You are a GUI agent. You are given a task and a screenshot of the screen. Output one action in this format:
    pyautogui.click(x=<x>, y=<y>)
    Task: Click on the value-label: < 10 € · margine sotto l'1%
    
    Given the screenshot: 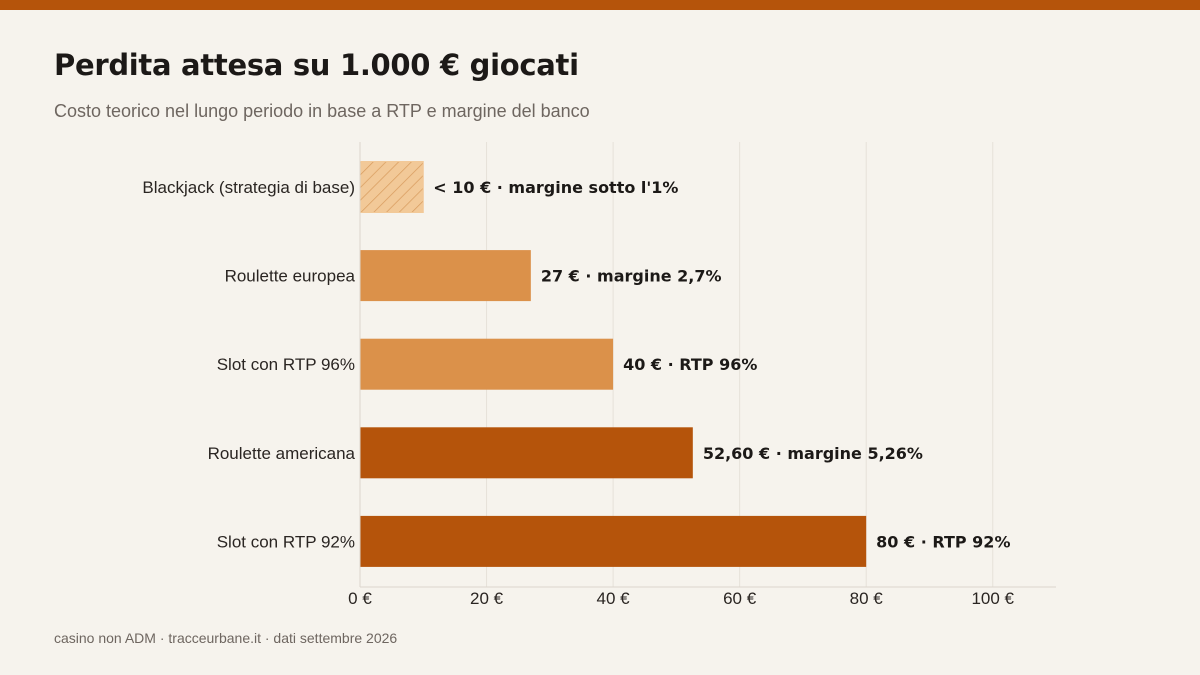 What is the action you would take?
    pyautogui.click(x=555, y=187)
    